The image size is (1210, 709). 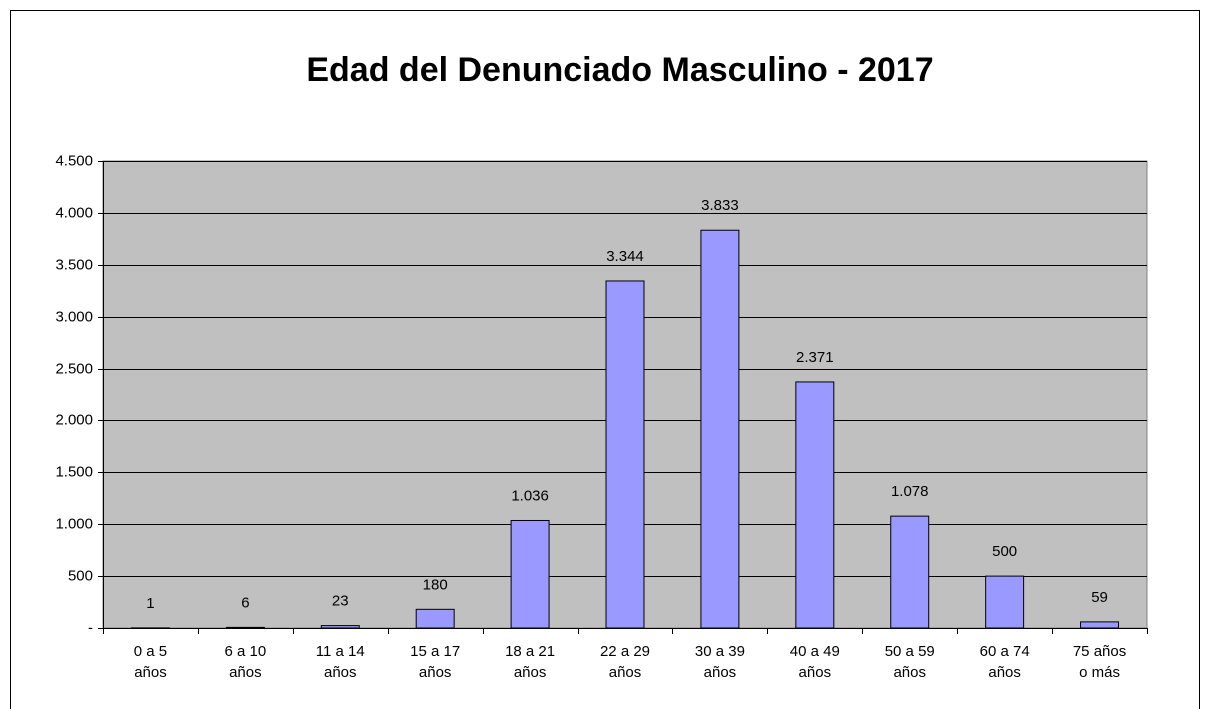 What do you see at coordinates (74, 368) in the screenshot?
I see `y-tick-label: 2.500` at bounding box center [74, 368].